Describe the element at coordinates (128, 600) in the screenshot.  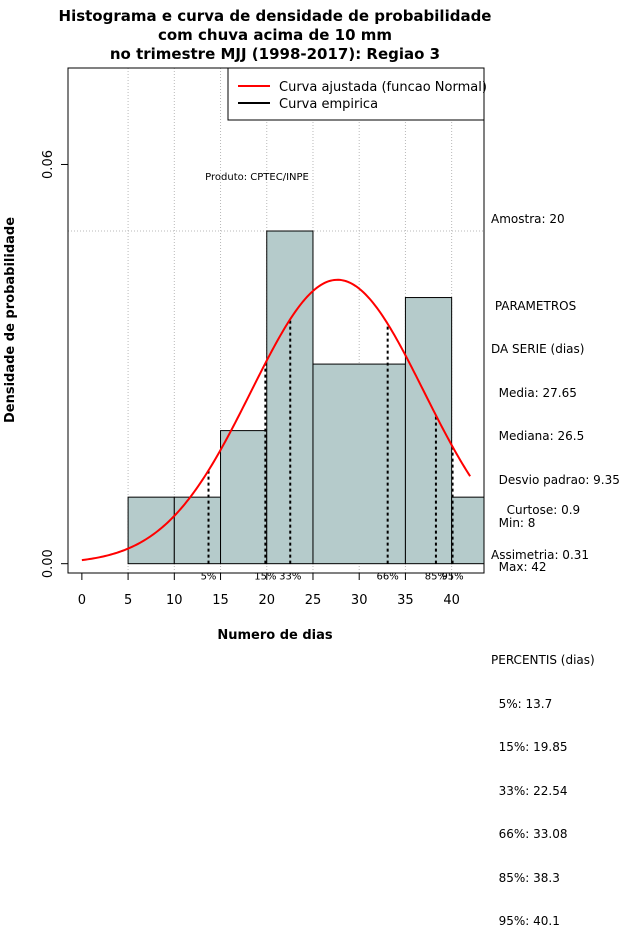
I see `x-tick-label-5: 5` at that location.